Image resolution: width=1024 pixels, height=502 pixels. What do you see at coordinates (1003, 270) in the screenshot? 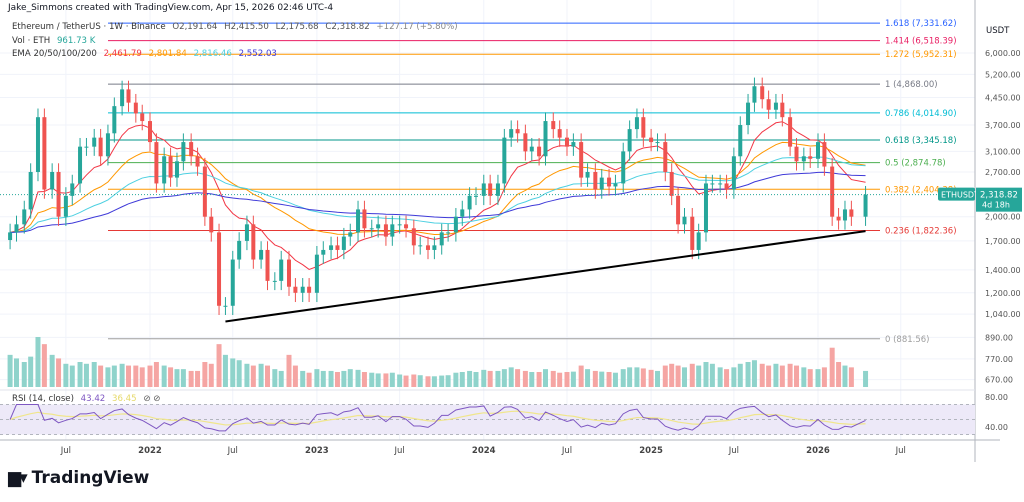
I see `price-tick: 1,400.00` at bounding box center [1003, 270].